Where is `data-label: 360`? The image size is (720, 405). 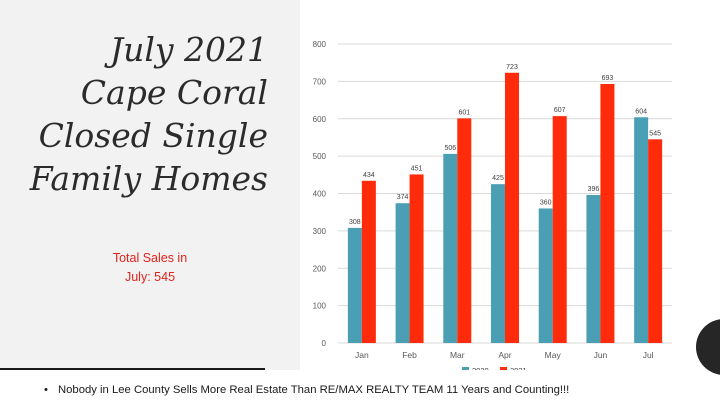
data-label: 360 is located at coordinates (546, 202).